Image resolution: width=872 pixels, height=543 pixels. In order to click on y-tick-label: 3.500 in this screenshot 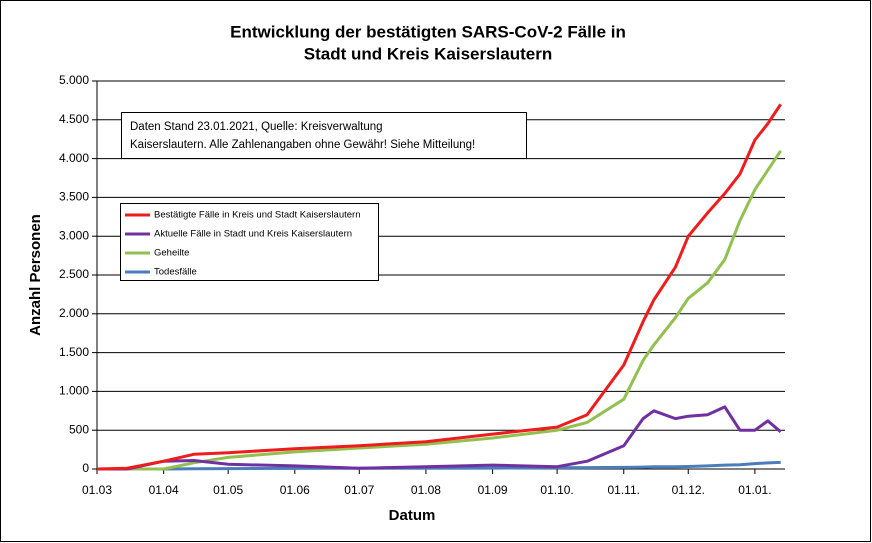, I will do `click(74, 197)`.